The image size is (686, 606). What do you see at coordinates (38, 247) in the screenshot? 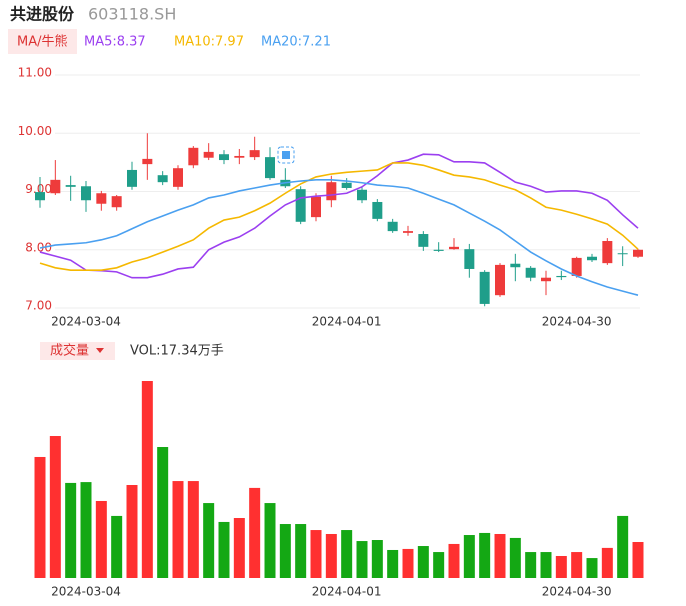
I see `y-tick-label: 8.00` at bounding box center [38, 247].